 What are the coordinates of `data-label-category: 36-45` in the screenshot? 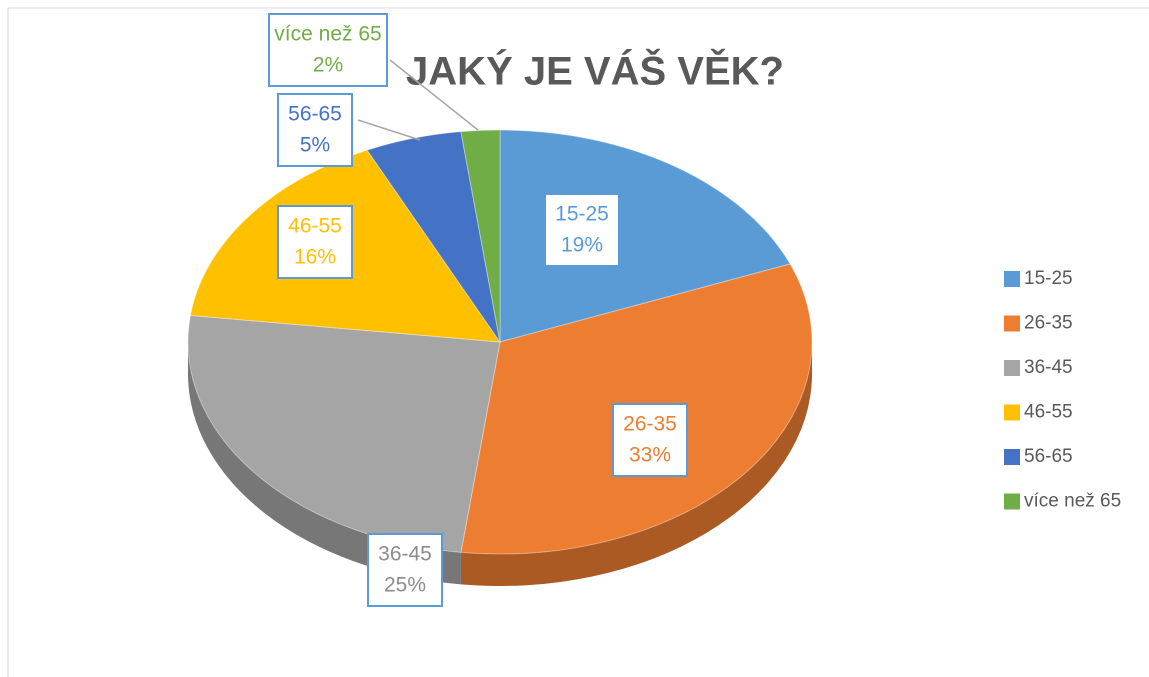 It's located at (405, 554).